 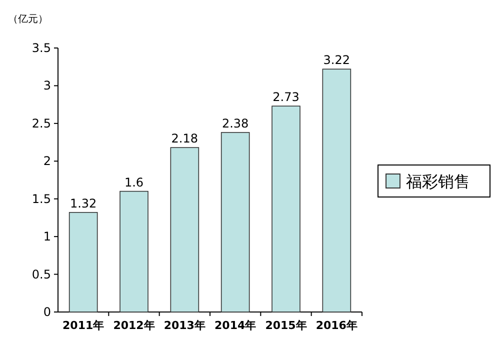 I want to click on y-tick-label: 0, so click(x=47, y=312).